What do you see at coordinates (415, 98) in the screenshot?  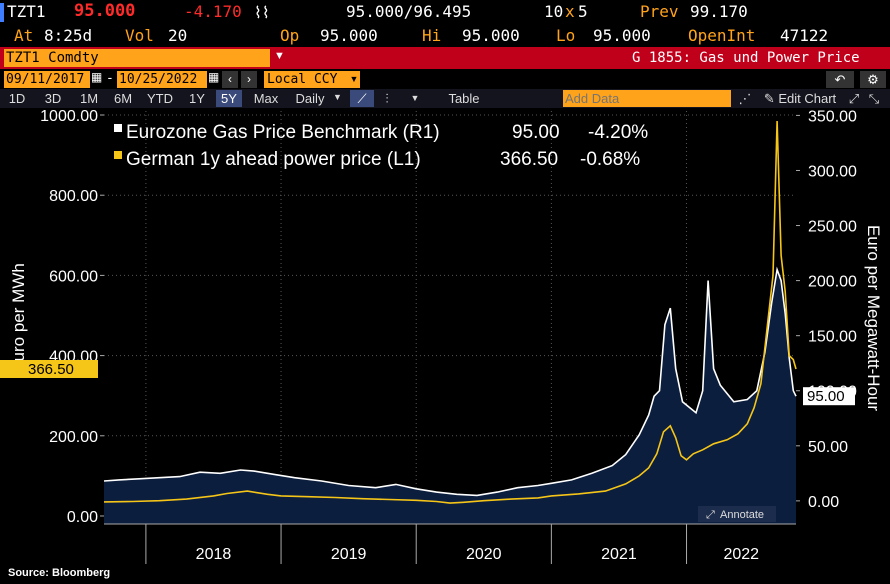 I see `chart-type-dropdown-icon: ▼` at bounding box center [415, 98].